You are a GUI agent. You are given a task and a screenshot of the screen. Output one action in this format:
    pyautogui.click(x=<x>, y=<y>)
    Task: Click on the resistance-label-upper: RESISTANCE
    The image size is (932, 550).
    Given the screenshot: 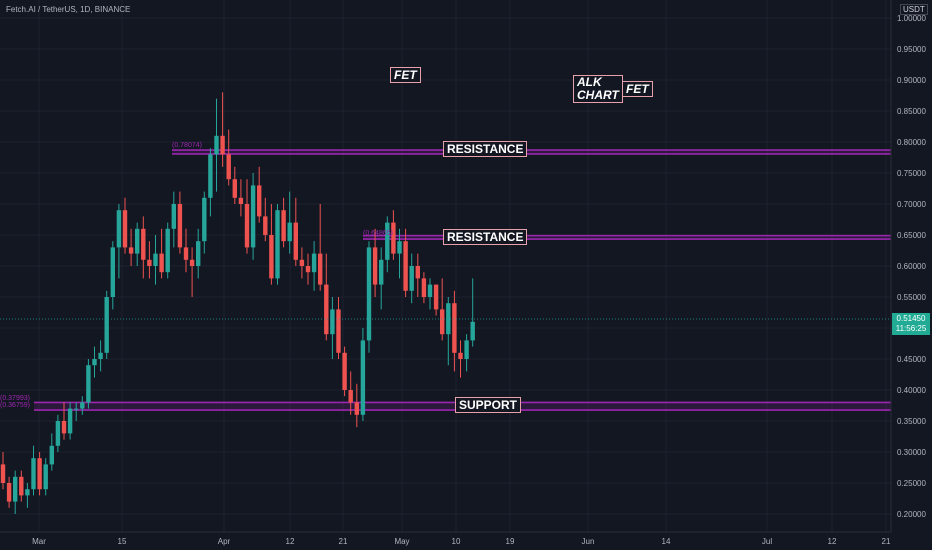 What is the action you would take?
    pyautogui.click(x=485, y=149)
    